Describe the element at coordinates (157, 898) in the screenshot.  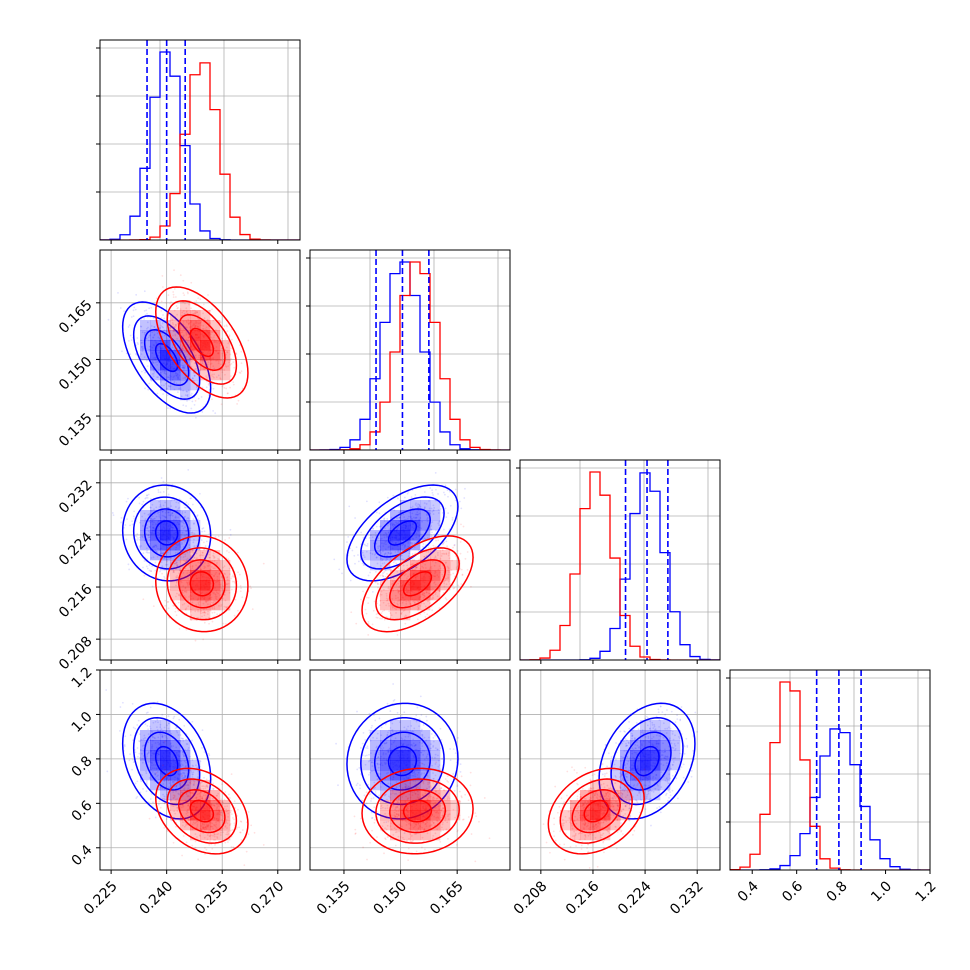
I see `x-tick-label: 0.240` at that location.